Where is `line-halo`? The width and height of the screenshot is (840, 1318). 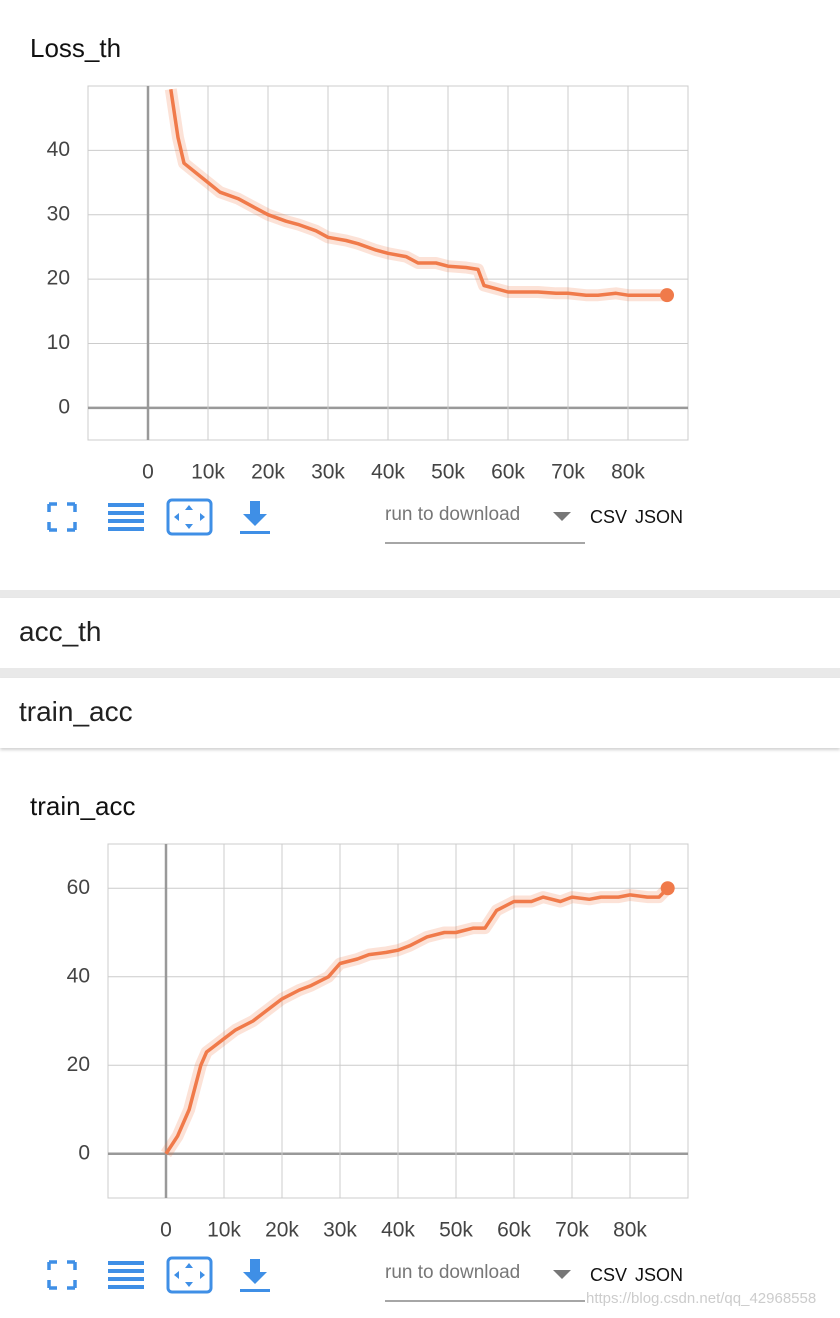 line-halo is located at coordinates (416, 1021).